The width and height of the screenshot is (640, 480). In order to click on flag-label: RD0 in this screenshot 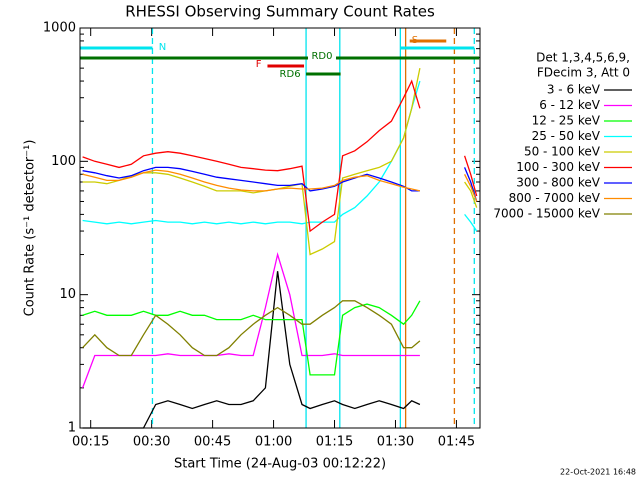, I will do `click(321, 56)`.